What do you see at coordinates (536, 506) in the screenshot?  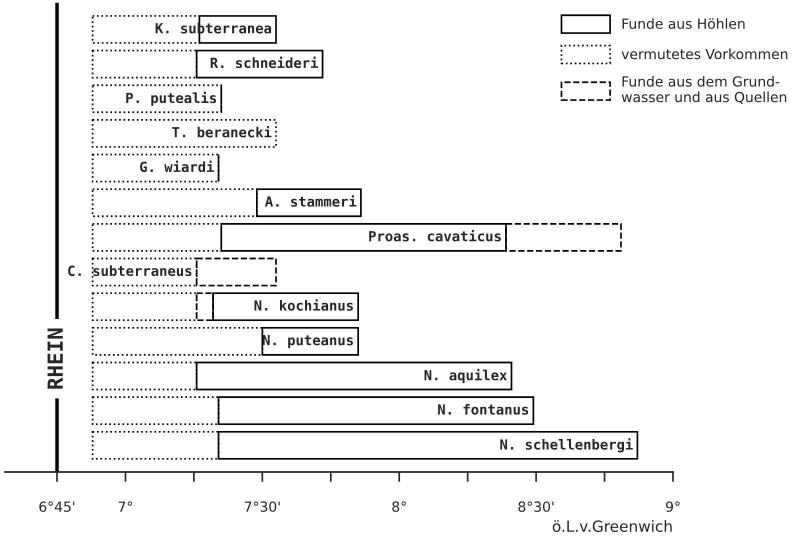 I see `x-tick-label: 8°30'` at bounding box center [536, 506].